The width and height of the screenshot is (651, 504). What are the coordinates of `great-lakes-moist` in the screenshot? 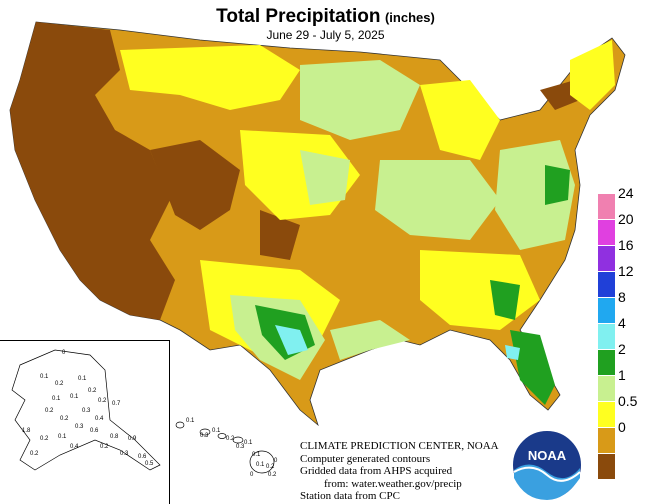 It's located at (460, 120).